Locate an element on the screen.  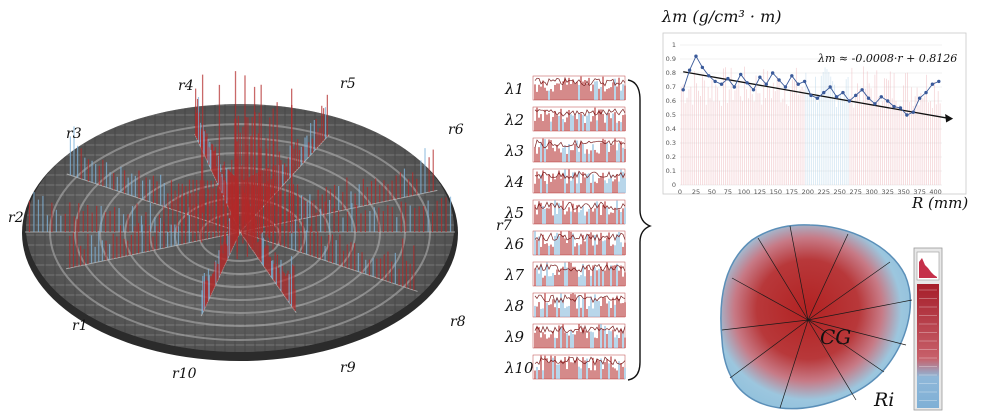
x-tick-label: 225 is located at coordinates (824, 192).